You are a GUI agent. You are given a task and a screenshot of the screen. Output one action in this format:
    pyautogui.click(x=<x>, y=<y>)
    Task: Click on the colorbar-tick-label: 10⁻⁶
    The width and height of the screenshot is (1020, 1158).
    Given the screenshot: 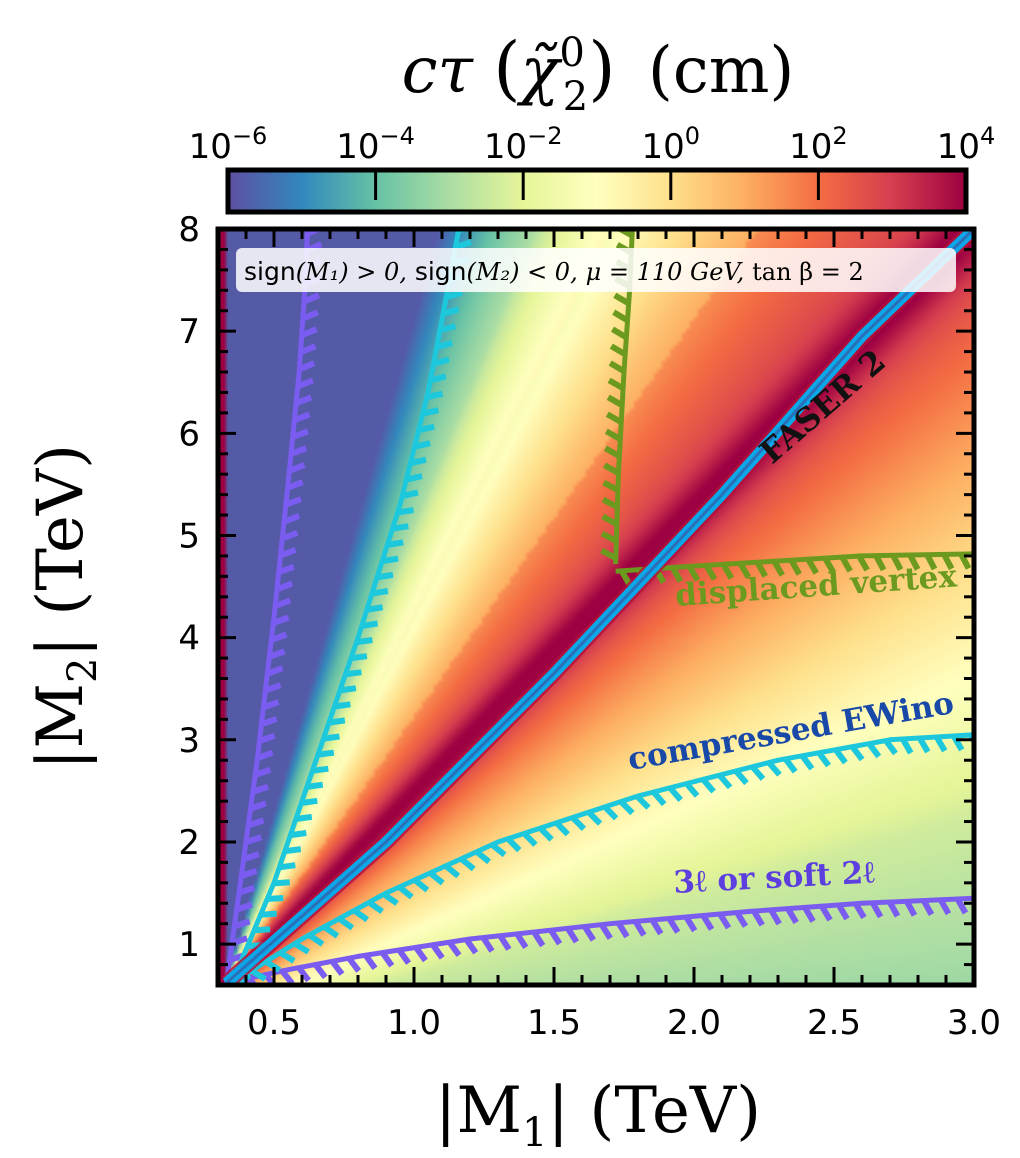 What is the action you would take?
    pyautogui.click(x=228, y=144)
    